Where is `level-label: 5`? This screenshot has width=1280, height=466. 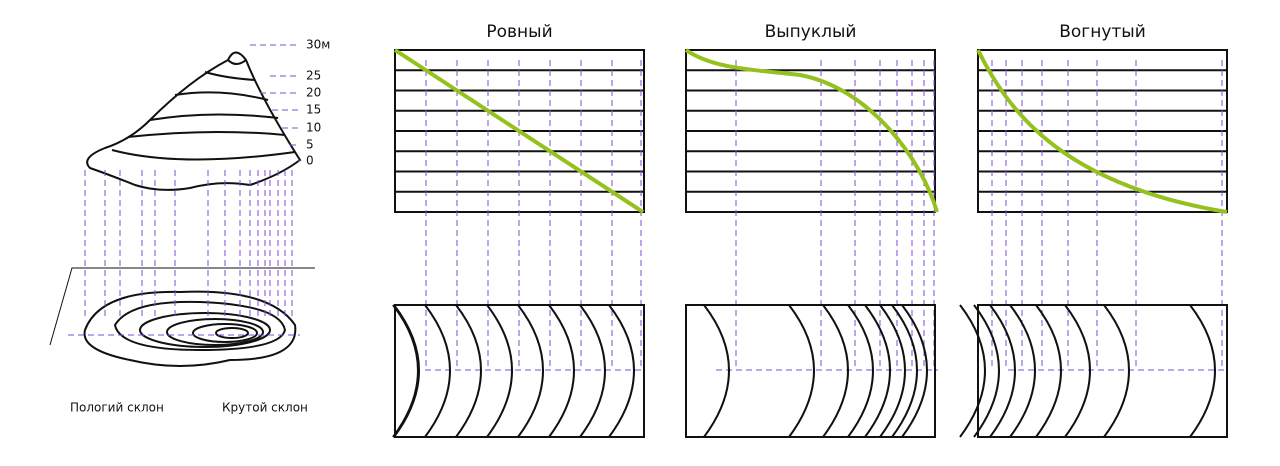 level-label: 5 is located at coordinates (310, 145).